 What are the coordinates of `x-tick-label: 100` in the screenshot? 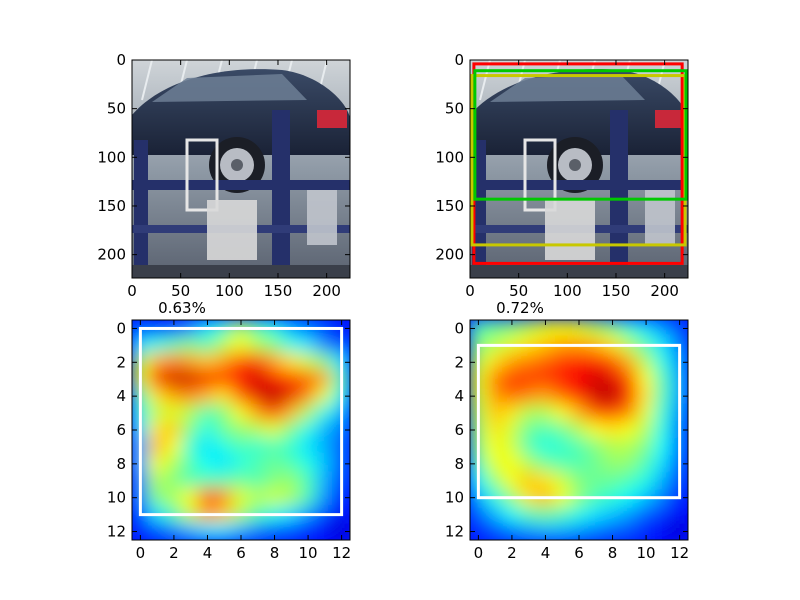 It's located at (229, 291).